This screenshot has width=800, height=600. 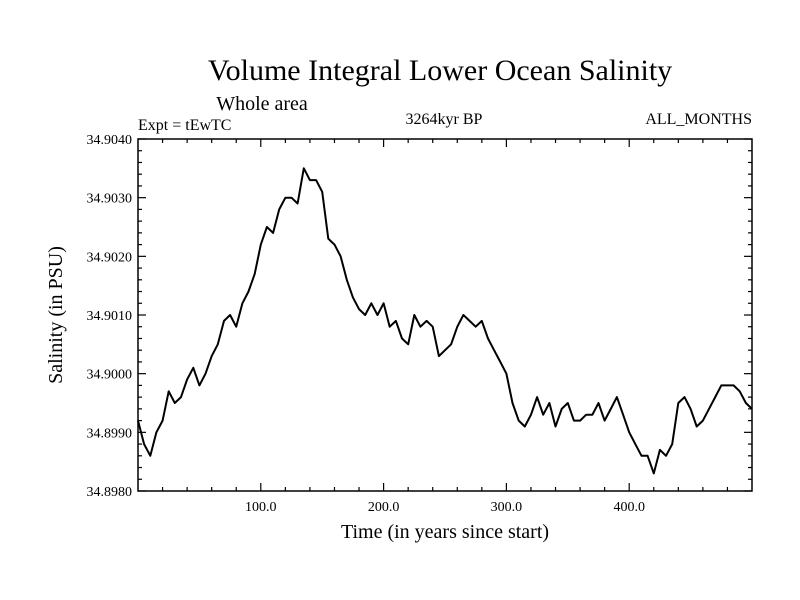 I want to click on y-tick-label: 34.8990, so click(x=110, y=433).